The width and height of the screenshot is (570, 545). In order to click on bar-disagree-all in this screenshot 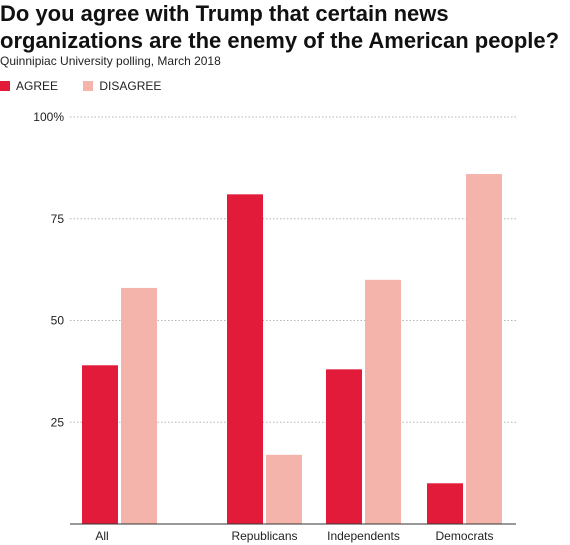, I will do `click(139, 405)`.